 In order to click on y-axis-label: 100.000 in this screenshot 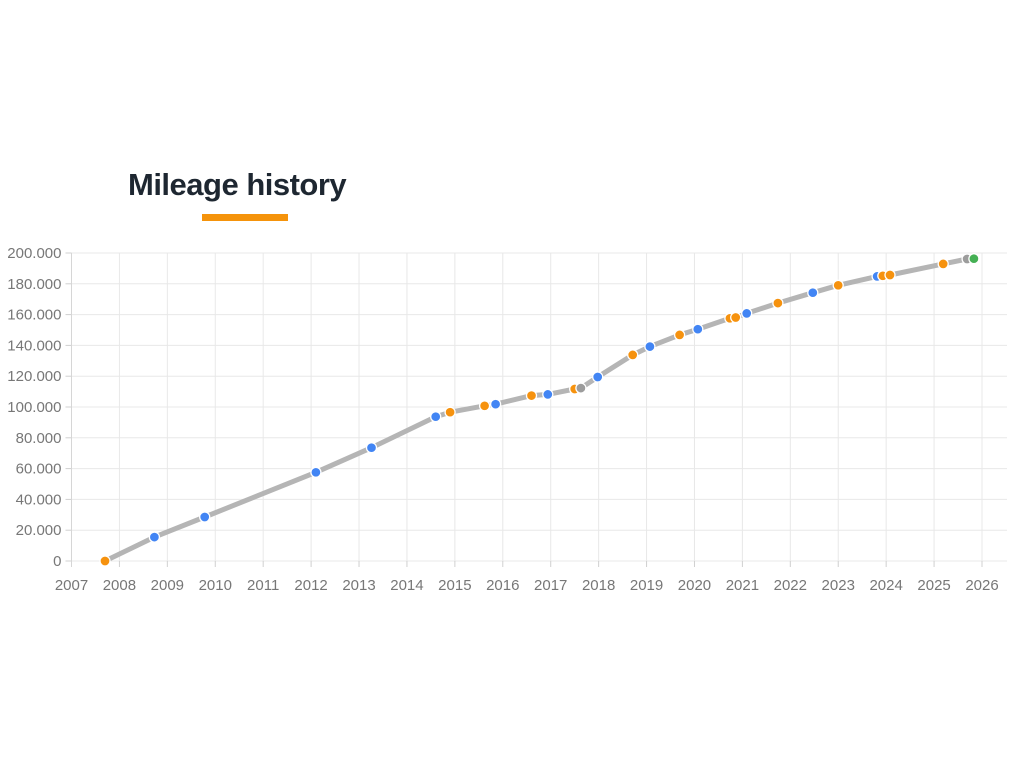, I will do `click(34, 407)`.